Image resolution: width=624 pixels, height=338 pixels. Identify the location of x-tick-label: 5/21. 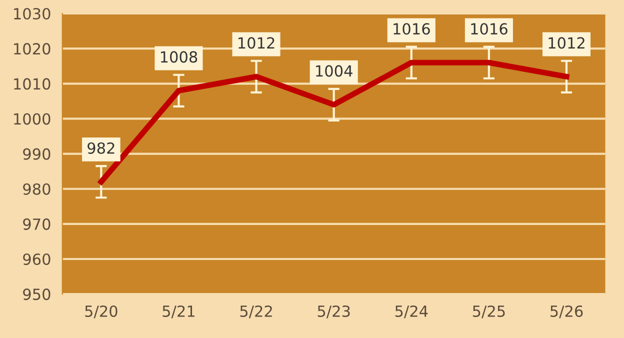
(178, 311).